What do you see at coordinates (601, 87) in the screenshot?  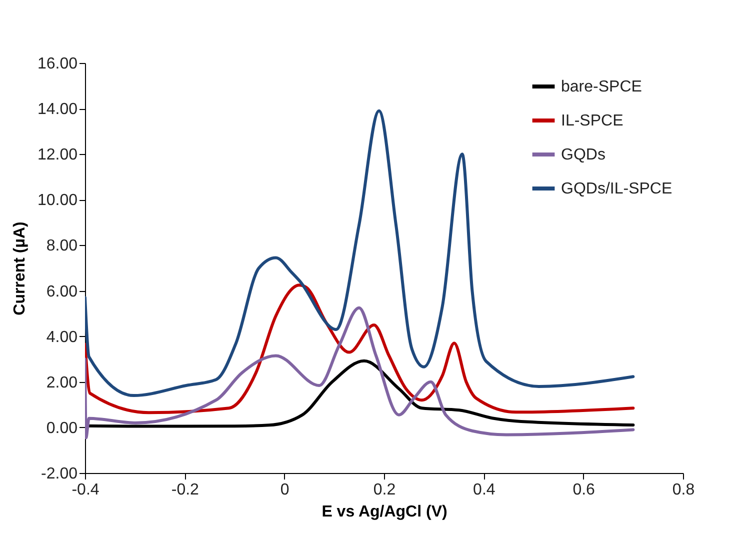 I see `legend-label: bare-SPCE` at bounding box center [601, 87].